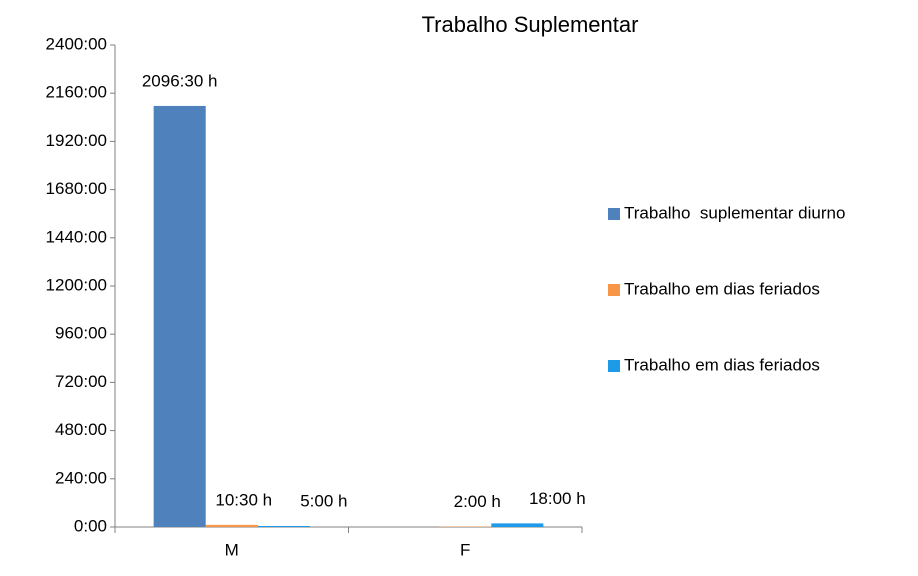 The height and width of the screenshot is (576, 918). I want to click on y-tick-label: 0:00, so click(90, 525).